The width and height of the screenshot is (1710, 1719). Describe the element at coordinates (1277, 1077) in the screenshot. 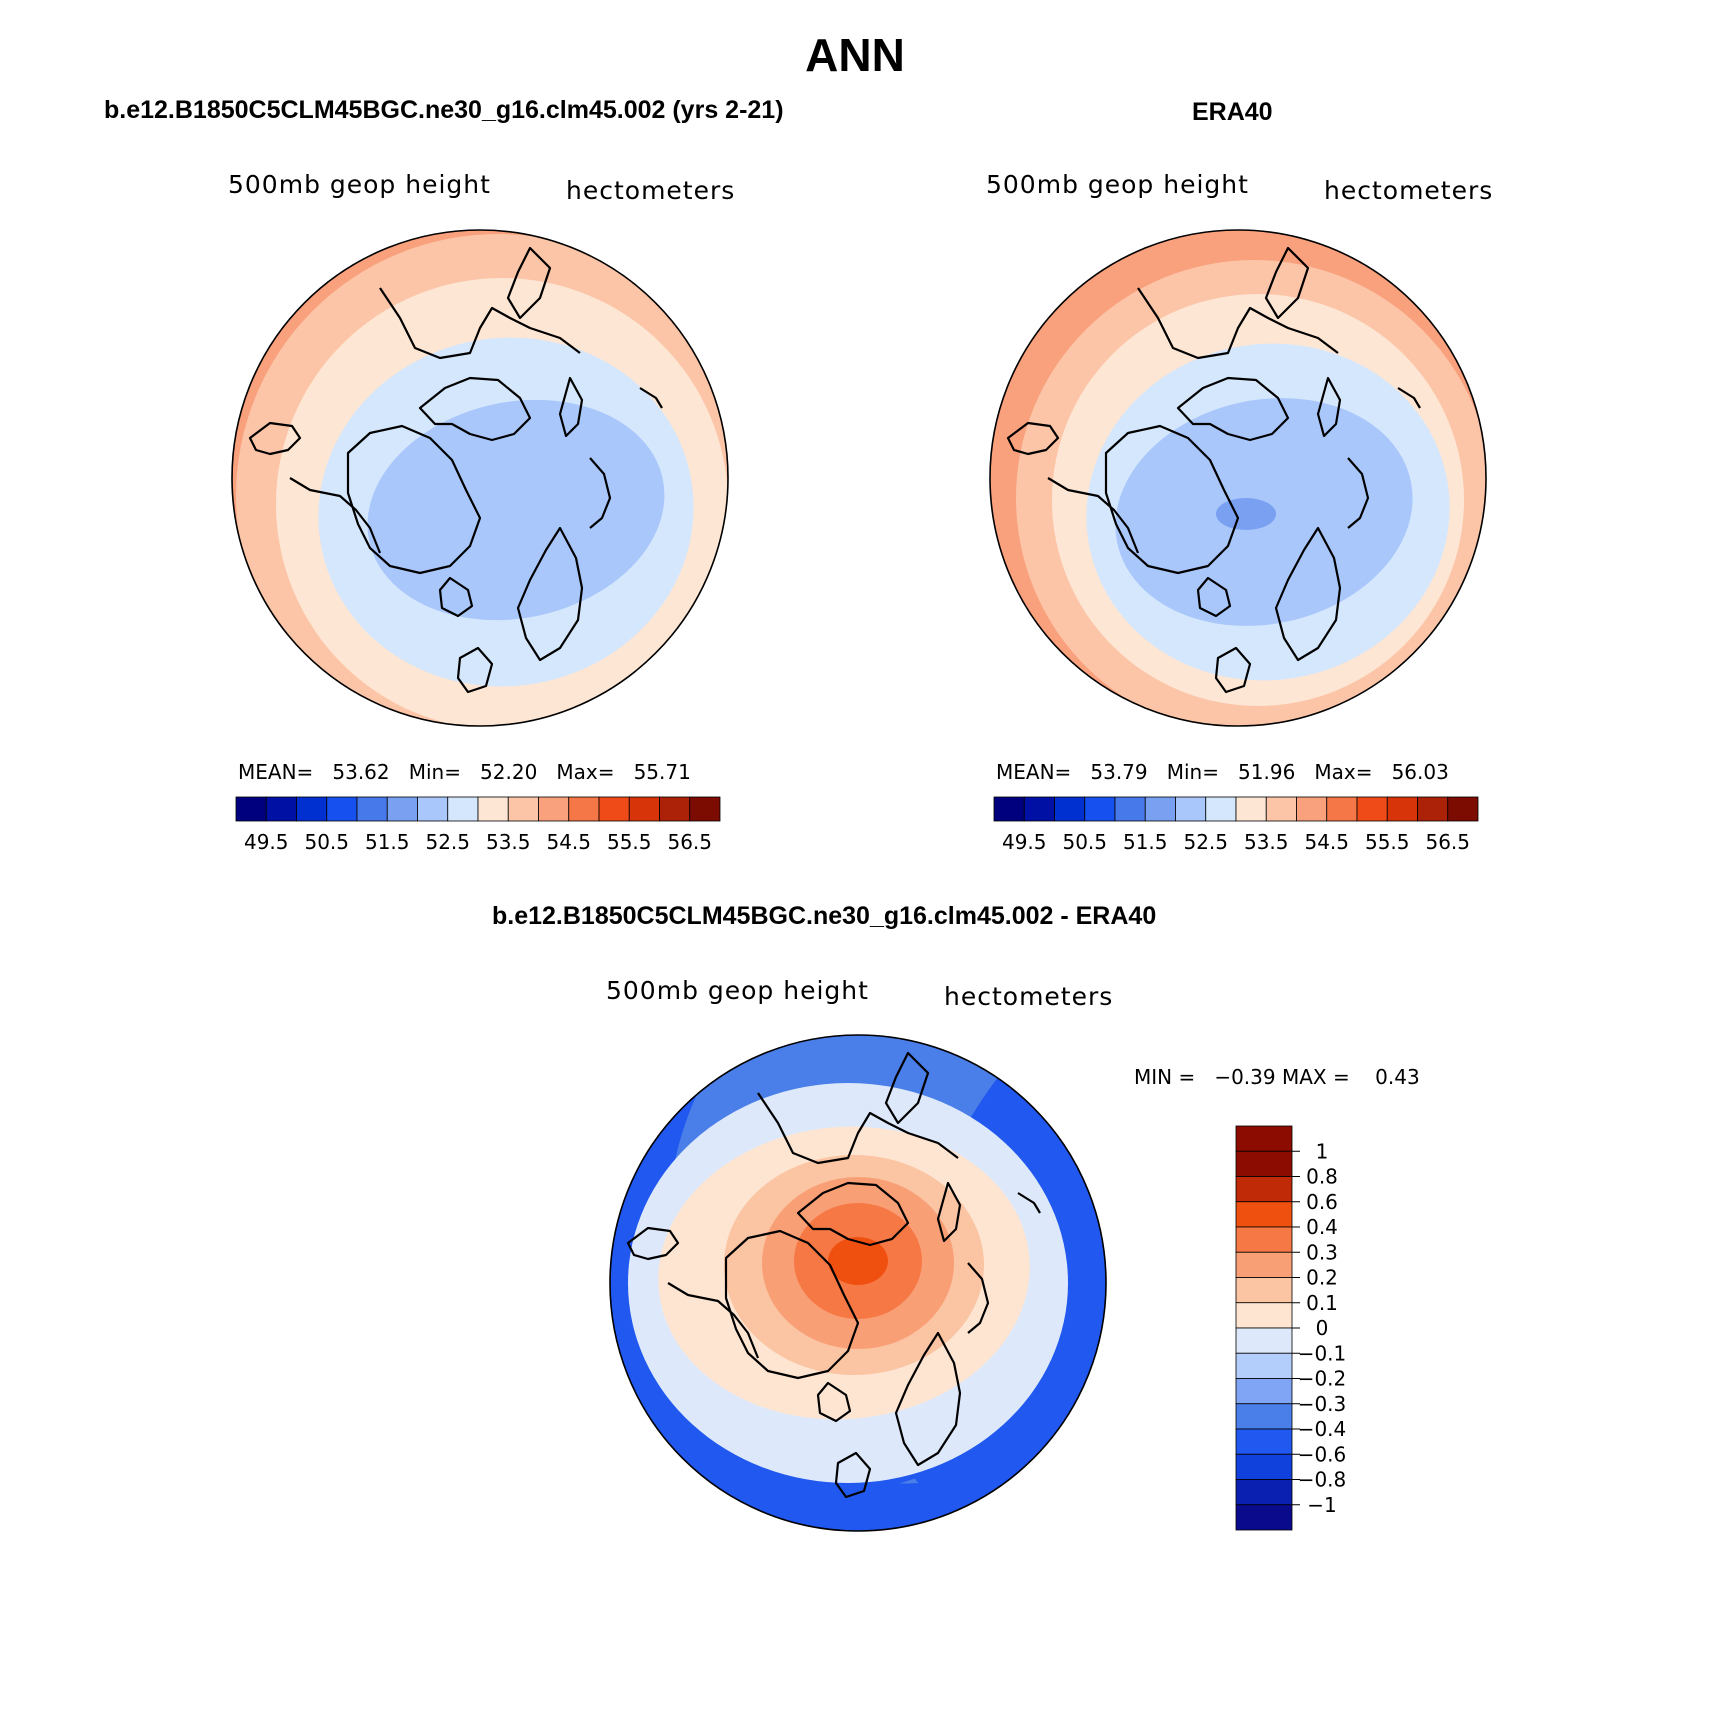

I see `panel-3-stats: MIN = −0.39 MAX = 0.43` at that location.